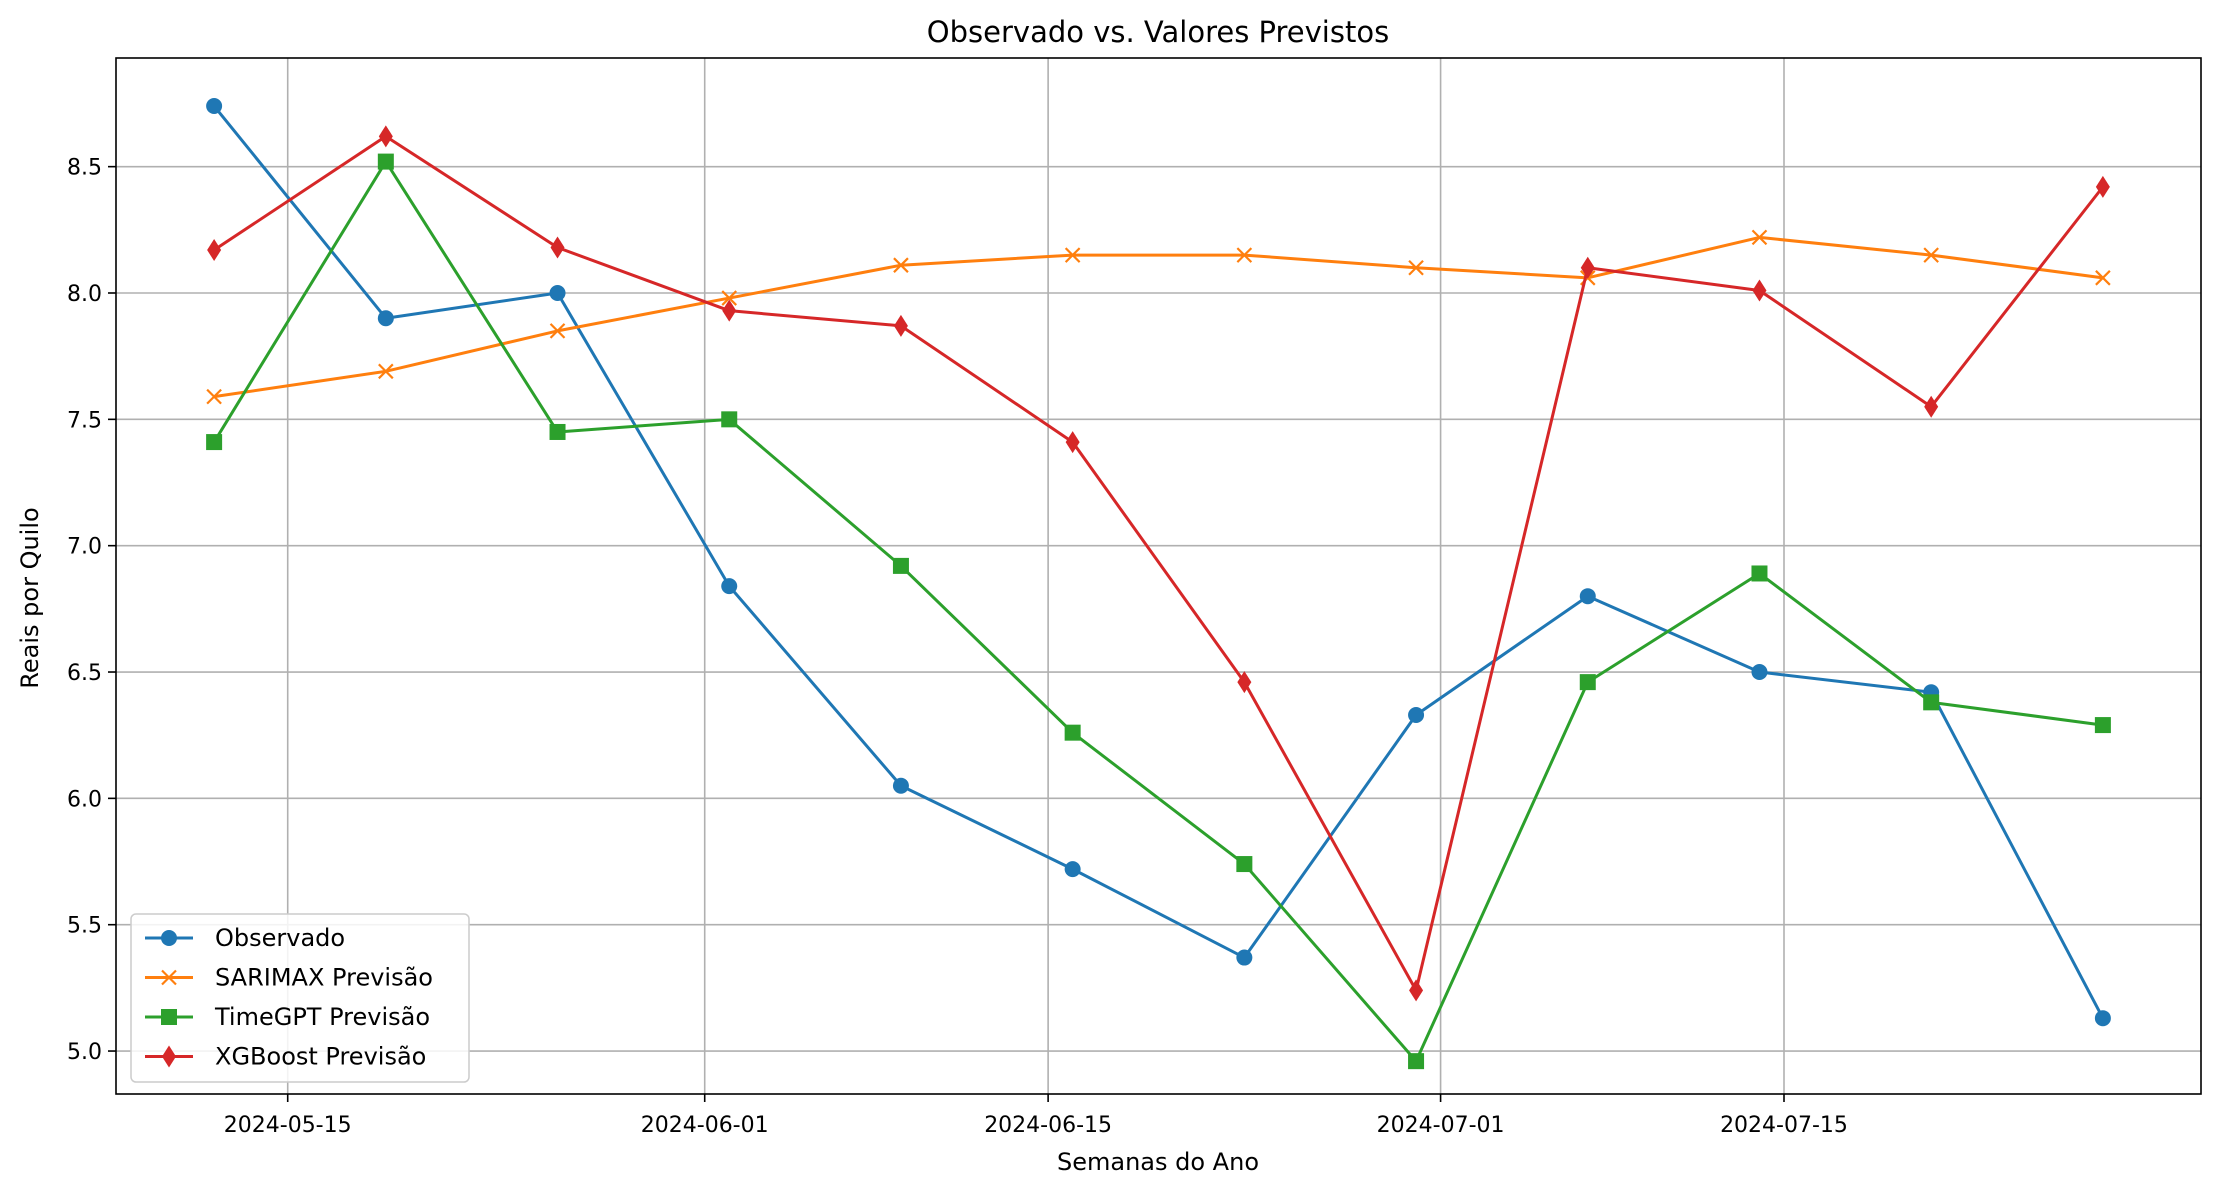  What do you see at coordinates (169, 938) in the screenshot?
I see `legend-marker-observado` at bounding box center [169, 938].